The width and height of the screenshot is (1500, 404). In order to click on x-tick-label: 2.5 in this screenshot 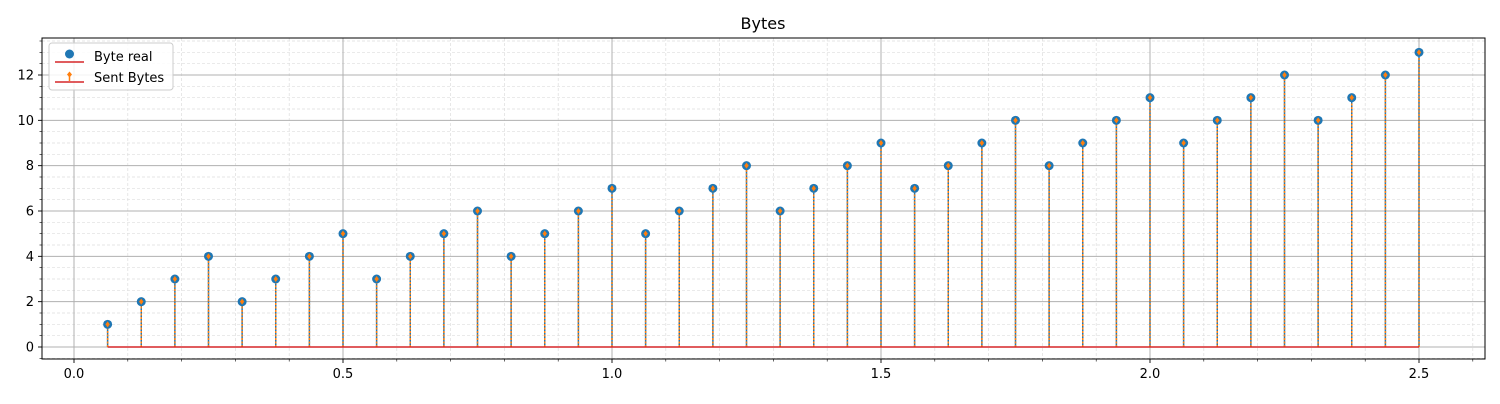, I will do `click(1419, 374)`.